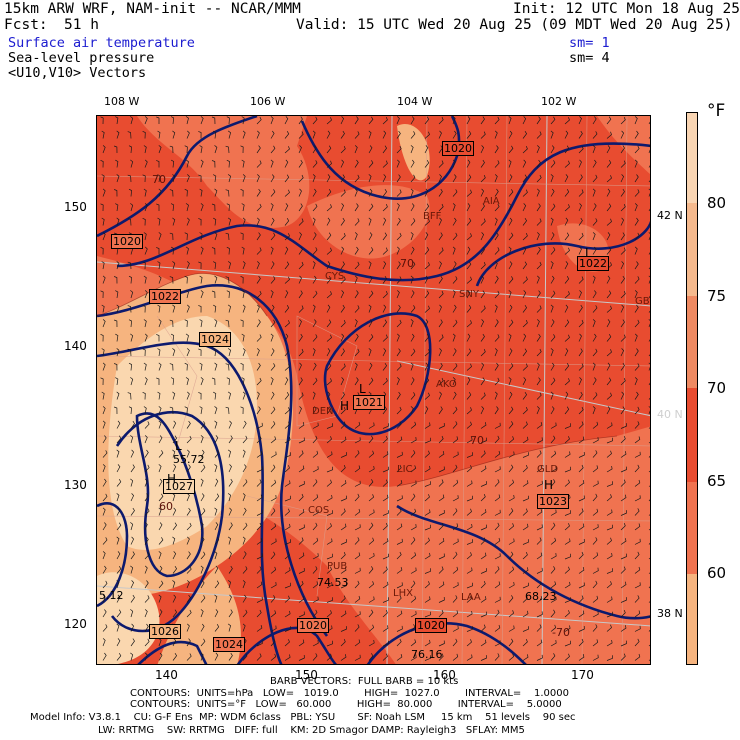  What do you see at coordinates (431, 625) in the screenshot?
I see `isobar-label: 1020` at bounding box center [431, 625].